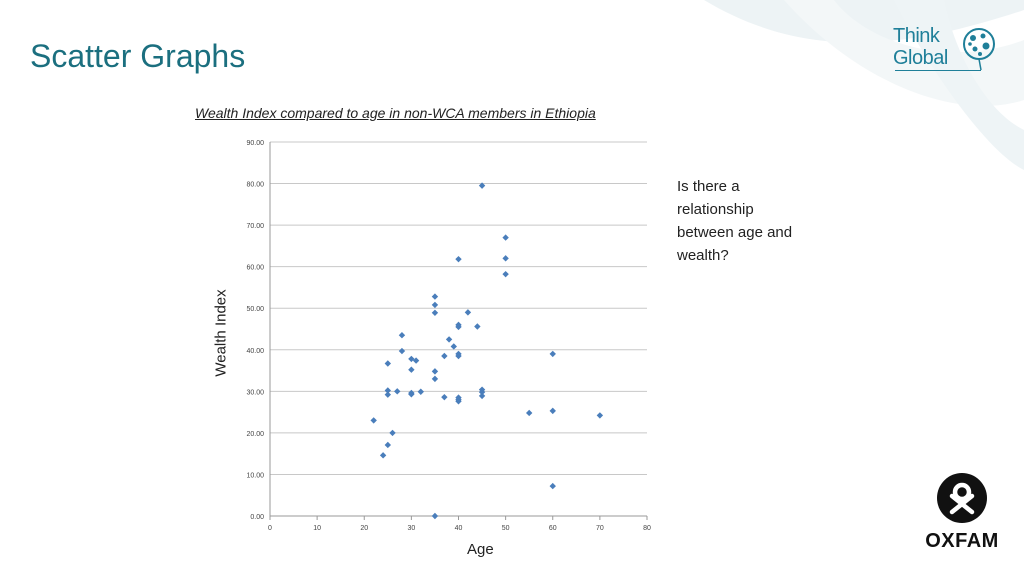 This screenshot has height=576, width=1024. I want to click on x-tick-label: 70, so click(600, 528).